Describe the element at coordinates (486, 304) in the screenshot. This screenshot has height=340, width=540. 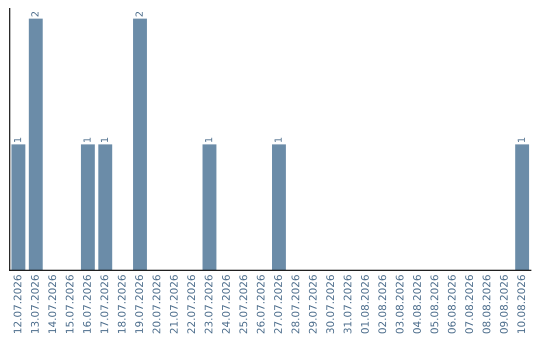
I see `x-tick-label: 08.08.2026` at that location.